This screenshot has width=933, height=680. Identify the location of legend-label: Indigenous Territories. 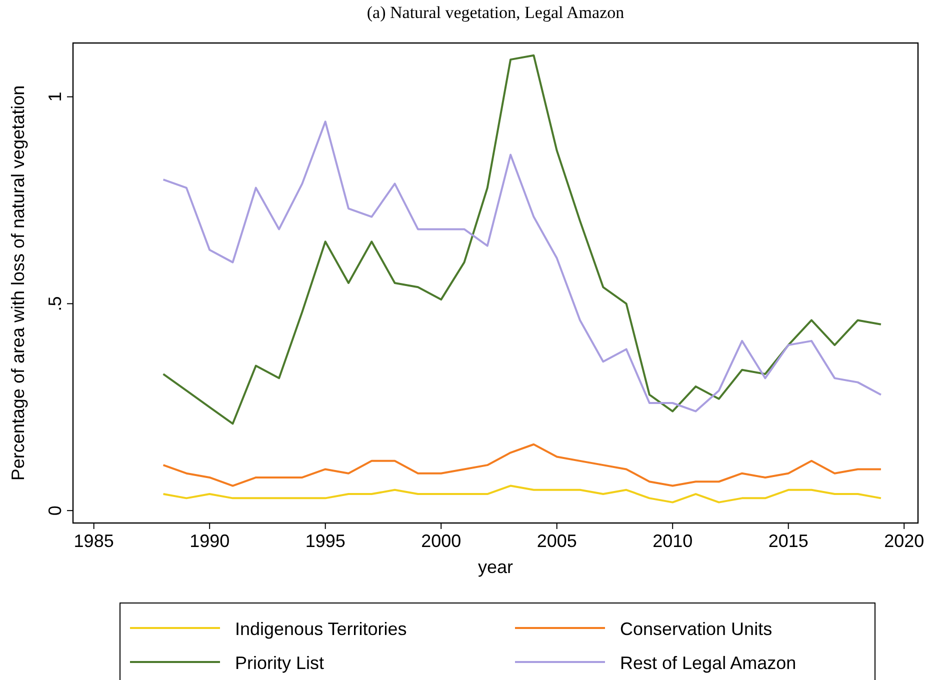
(321, 629).